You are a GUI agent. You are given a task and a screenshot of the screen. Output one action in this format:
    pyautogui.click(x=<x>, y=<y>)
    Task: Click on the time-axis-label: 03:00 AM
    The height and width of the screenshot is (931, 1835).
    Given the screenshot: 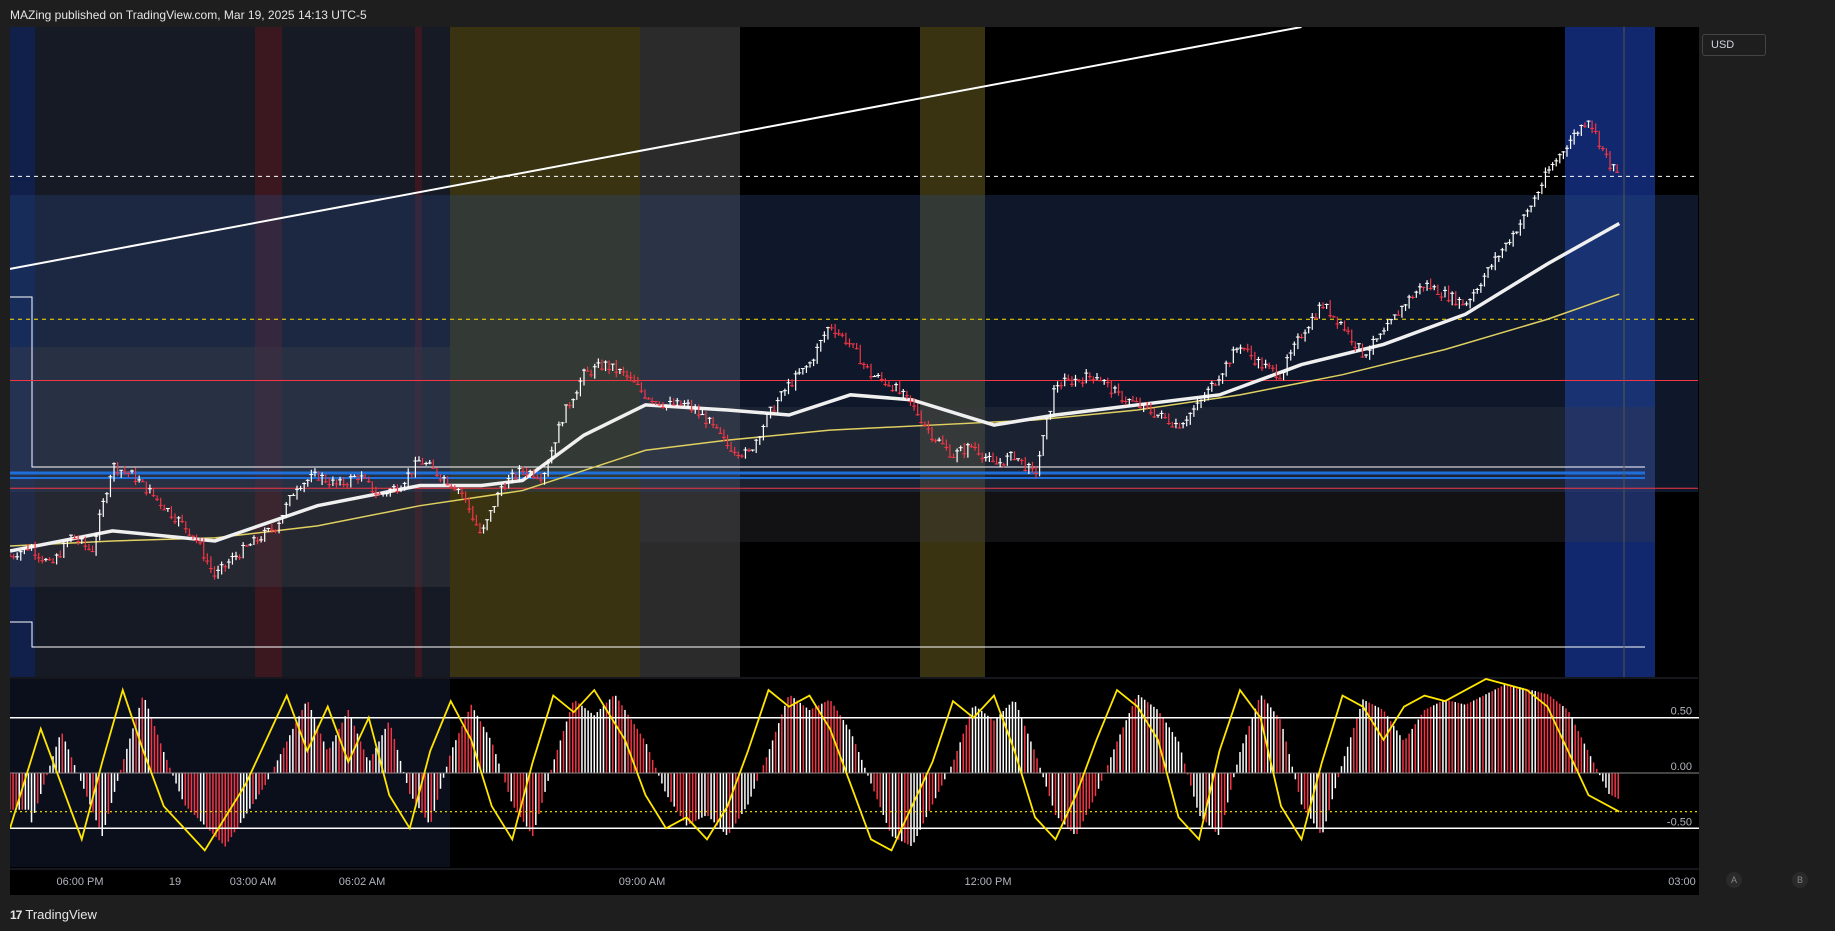 What is the action you would take?
    pyautogui.click(x=253, y=882)
    